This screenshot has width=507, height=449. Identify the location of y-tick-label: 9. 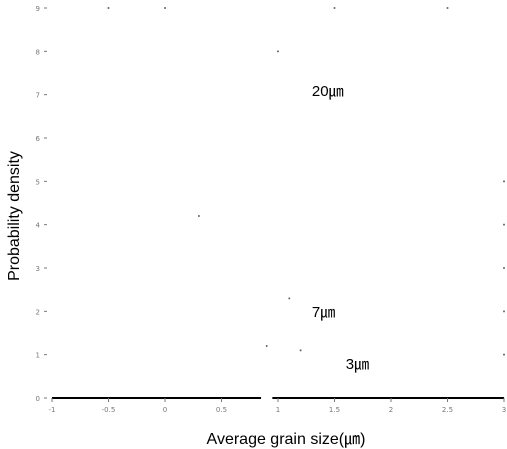
(38, 9).